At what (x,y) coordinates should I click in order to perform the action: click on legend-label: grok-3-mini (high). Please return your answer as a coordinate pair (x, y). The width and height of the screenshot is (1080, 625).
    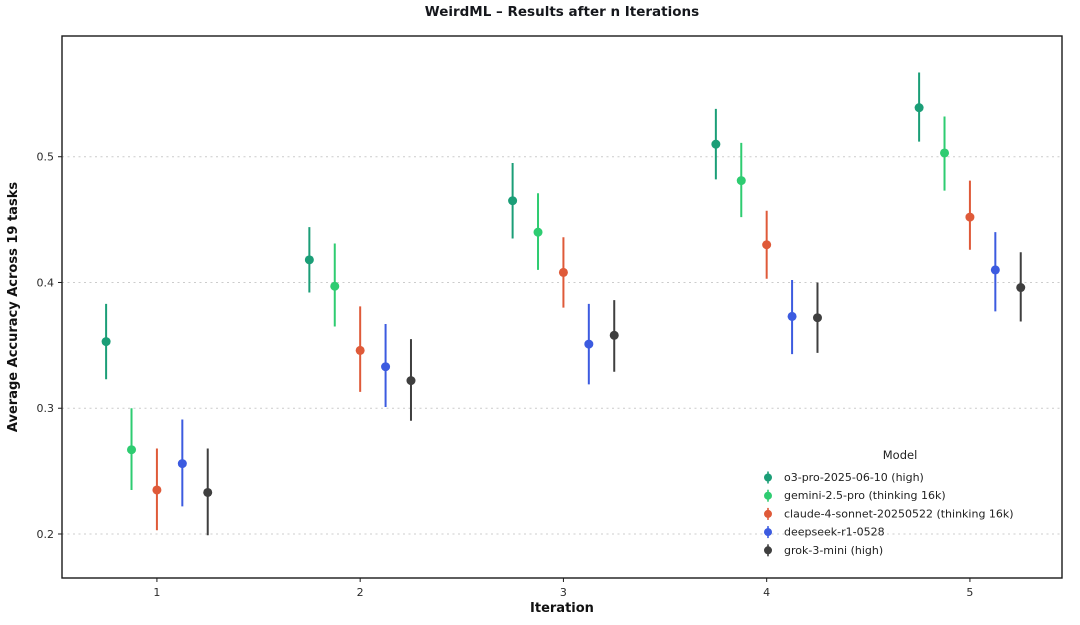
    Looking at the image, I should click on (833, 550).